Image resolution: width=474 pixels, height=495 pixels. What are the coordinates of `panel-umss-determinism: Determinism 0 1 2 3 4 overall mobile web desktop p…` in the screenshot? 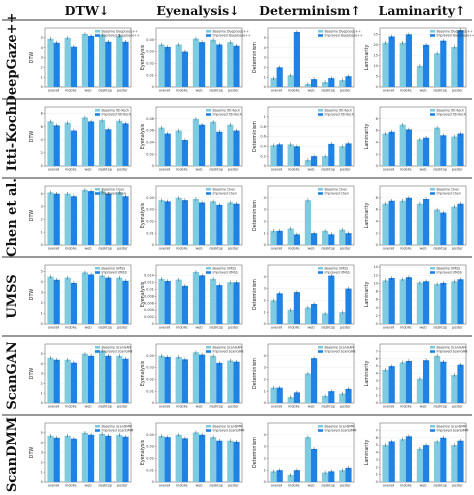 It's located at (303, 297).